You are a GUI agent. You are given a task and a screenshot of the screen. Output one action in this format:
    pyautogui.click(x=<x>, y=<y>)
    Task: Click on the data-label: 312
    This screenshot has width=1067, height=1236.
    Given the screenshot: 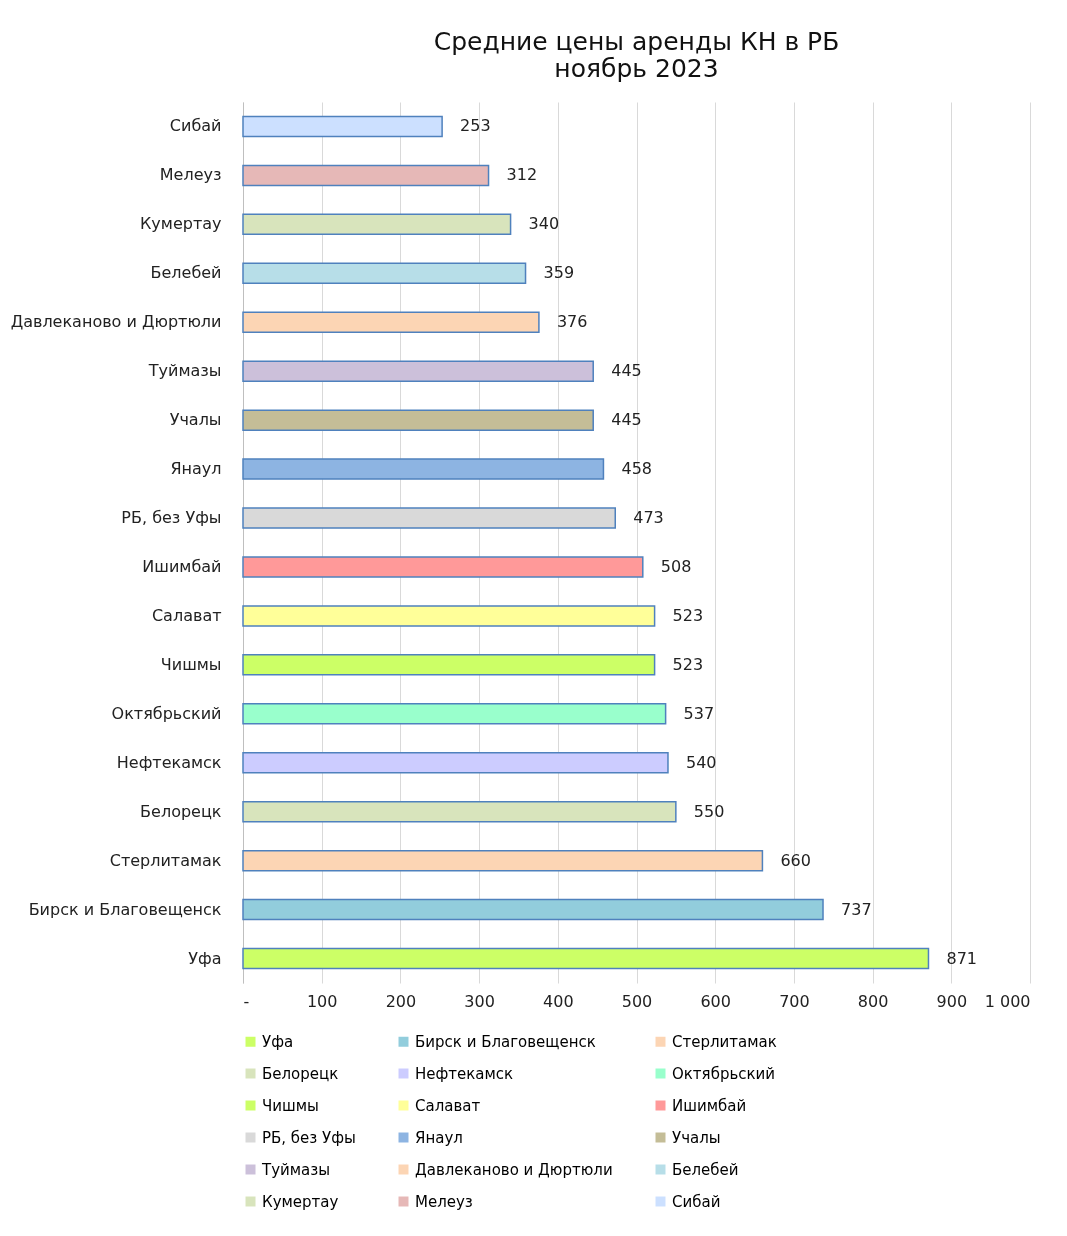 What is the action you would take?
    pyautogui.click(x=522, y=175)
    